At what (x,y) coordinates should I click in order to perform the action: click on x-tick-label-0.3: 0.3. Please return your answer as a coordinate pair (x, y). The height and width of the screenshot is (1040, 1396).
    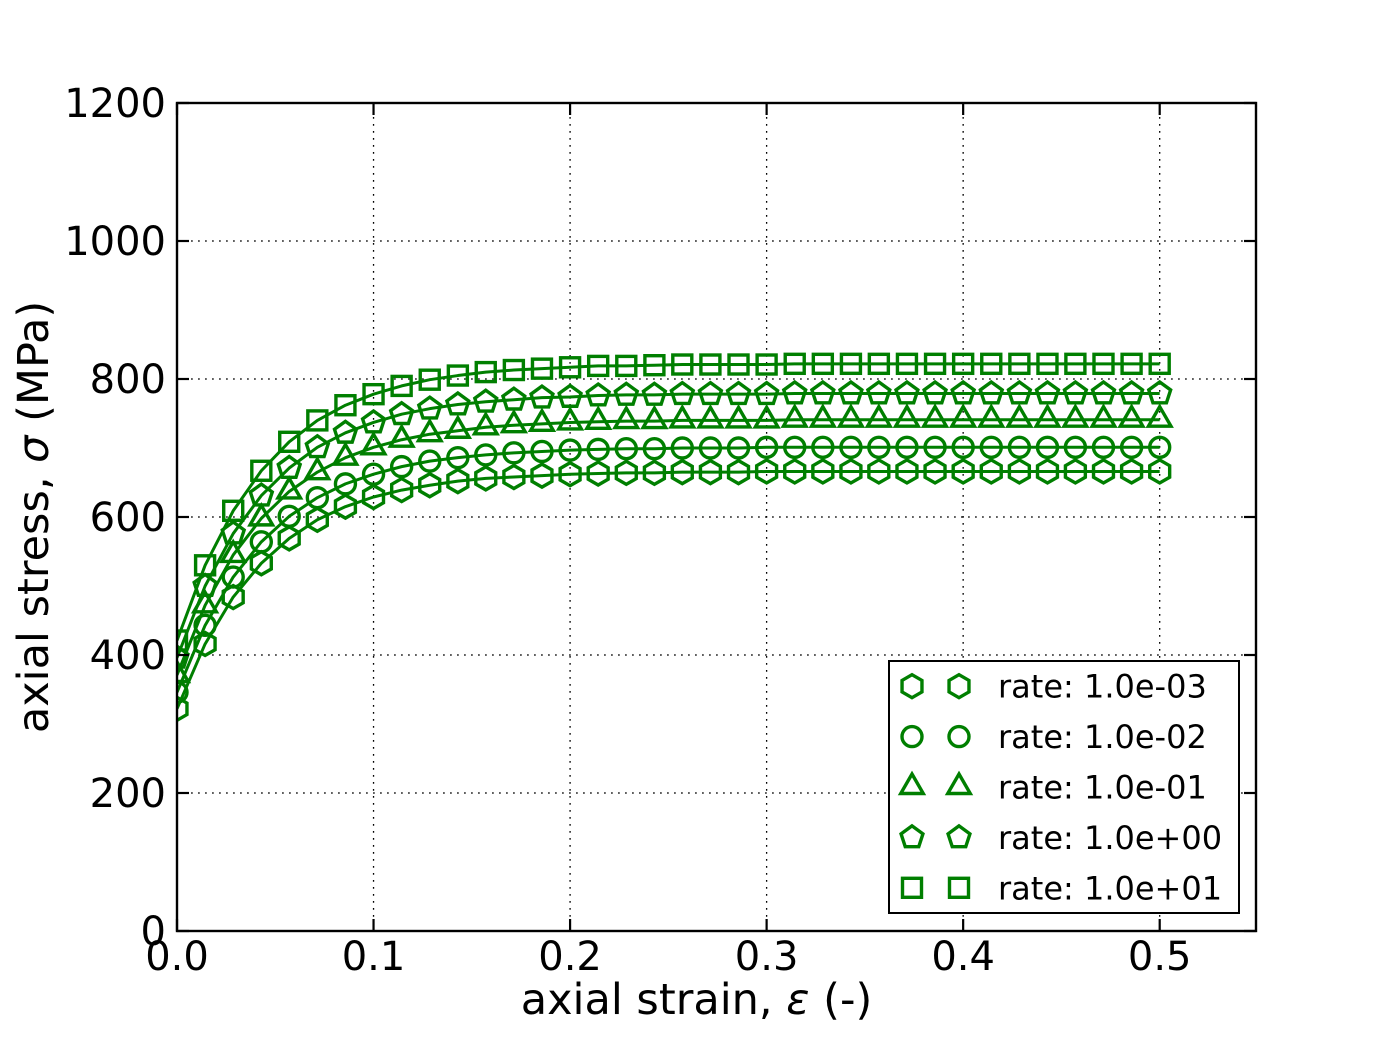
    Looking at the image, I should click on (767, 957).